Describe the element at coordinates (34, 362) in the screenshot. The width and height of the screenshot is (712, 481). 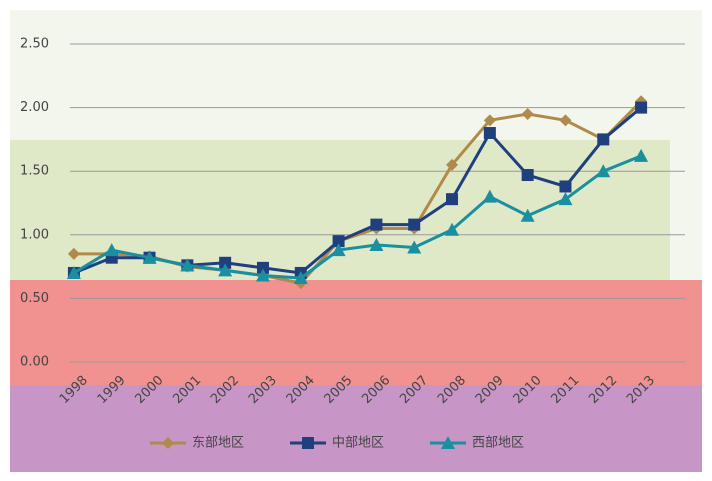
I see `y-tick-label: 0.00` at that location.